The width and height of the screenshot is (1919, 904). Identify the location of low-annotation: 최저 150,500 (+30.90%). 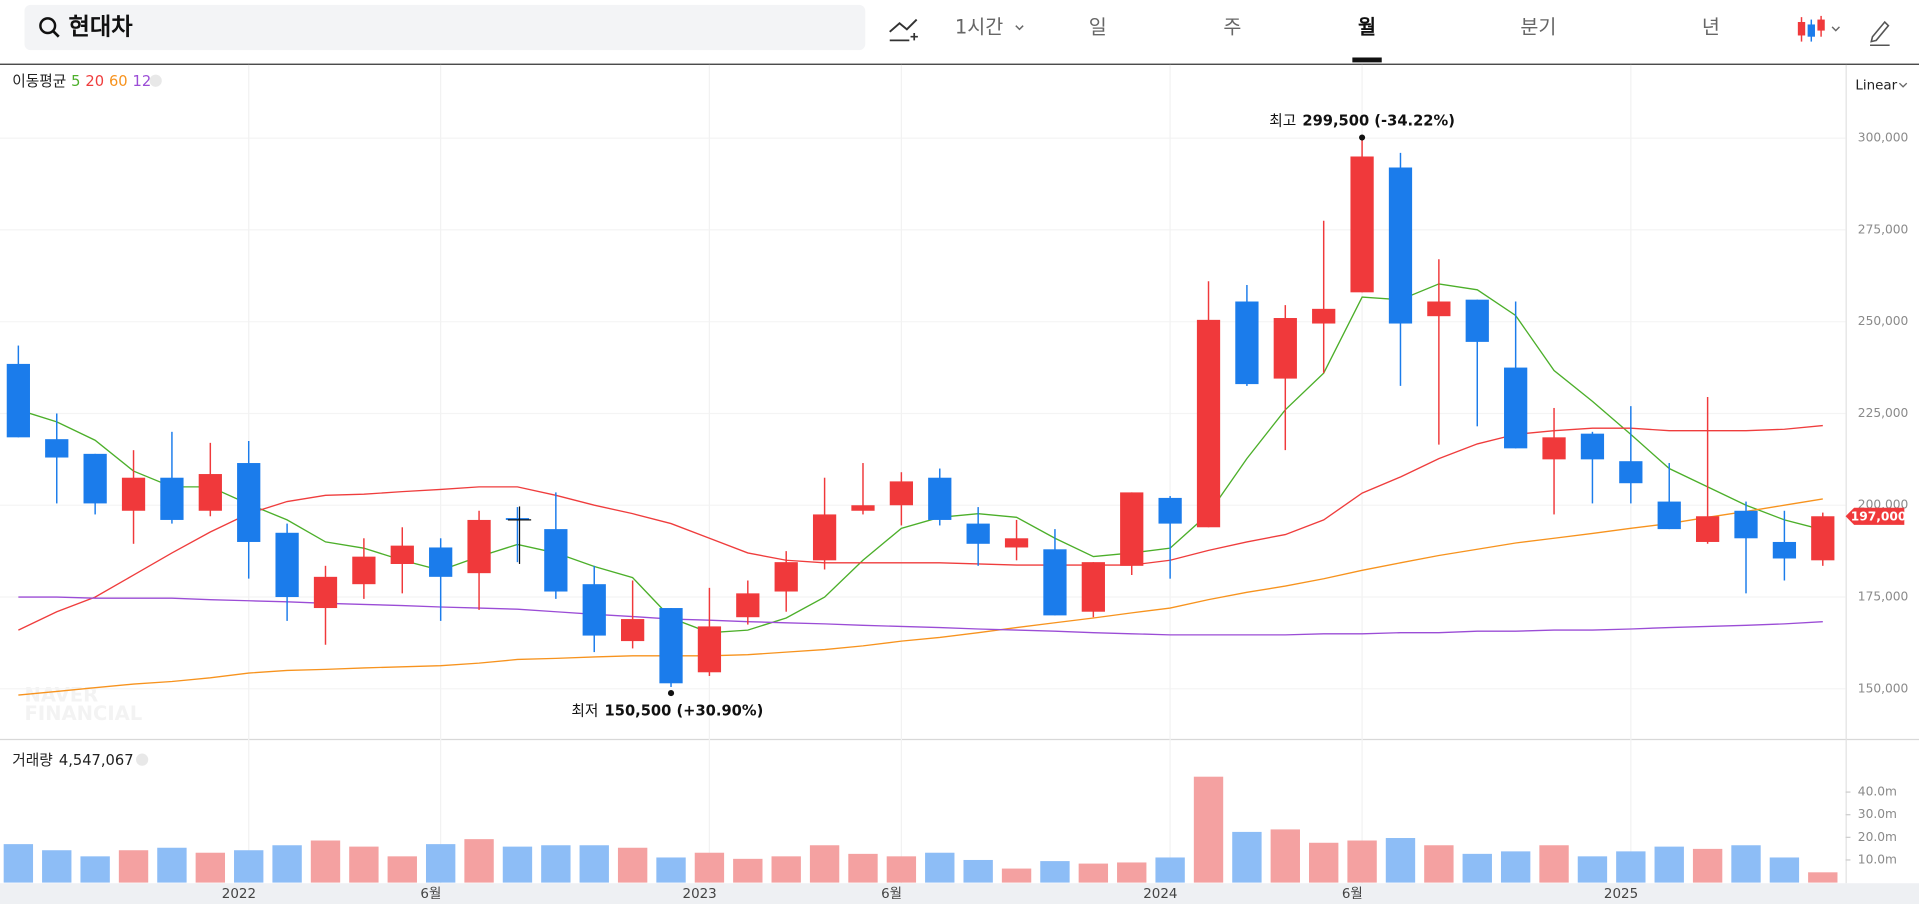
(667, 710).